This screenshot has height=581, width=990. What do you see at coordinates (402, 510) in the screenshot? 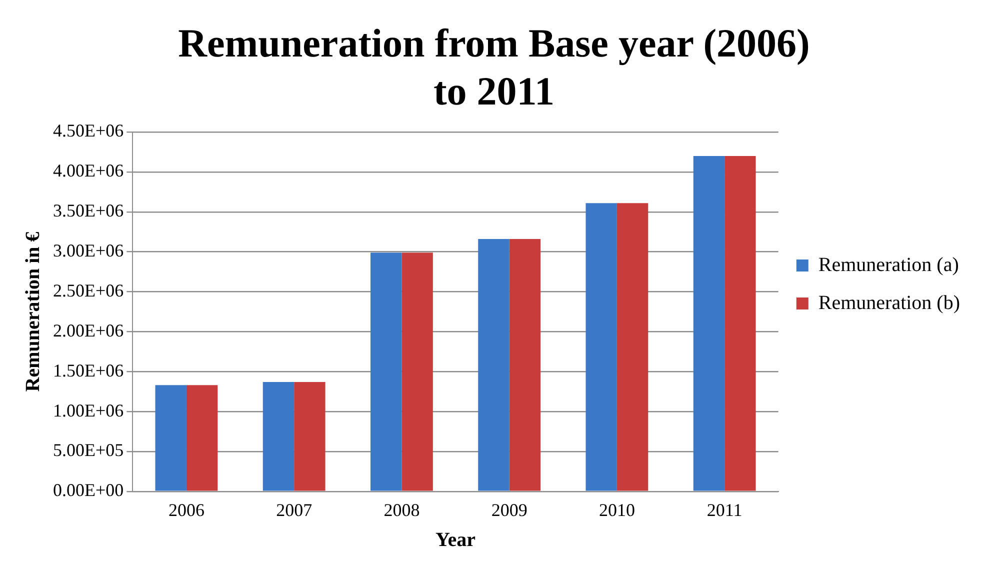
I see `x-tick-label: 2008` at bounding box center [402, 510].